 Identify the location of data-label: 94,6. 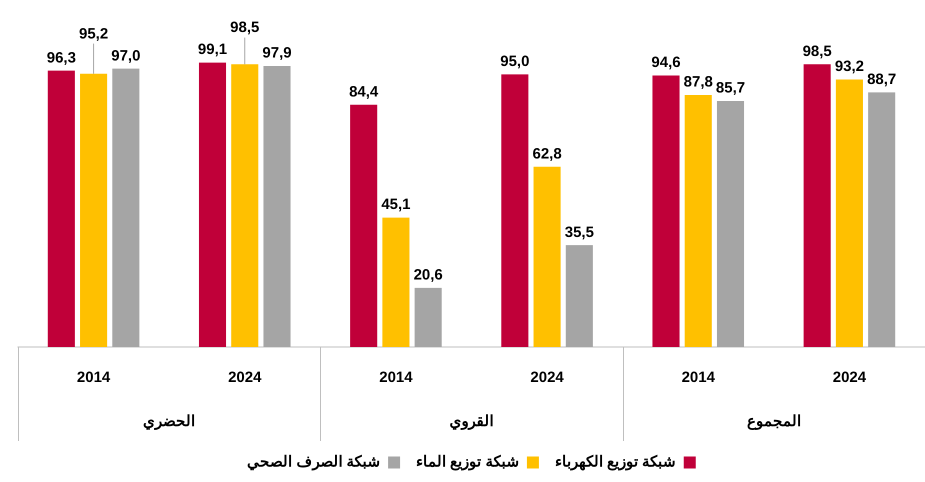
(666, 63).